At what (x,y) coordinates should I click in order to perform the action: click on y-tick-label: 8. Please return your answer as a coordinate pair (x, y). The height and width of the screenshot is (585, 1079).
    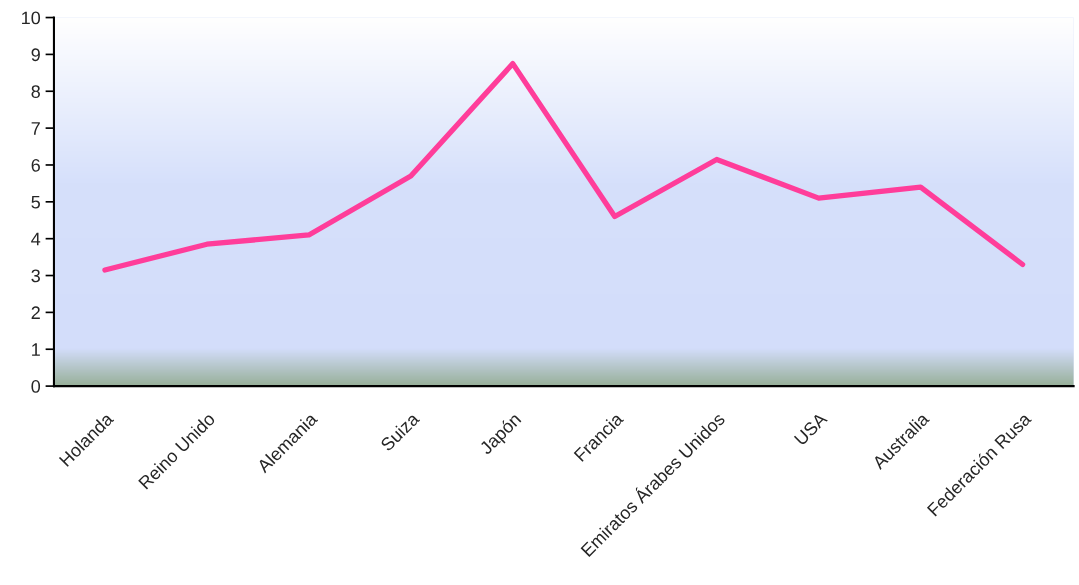
    Looking at the image, I should click on (35, 91).